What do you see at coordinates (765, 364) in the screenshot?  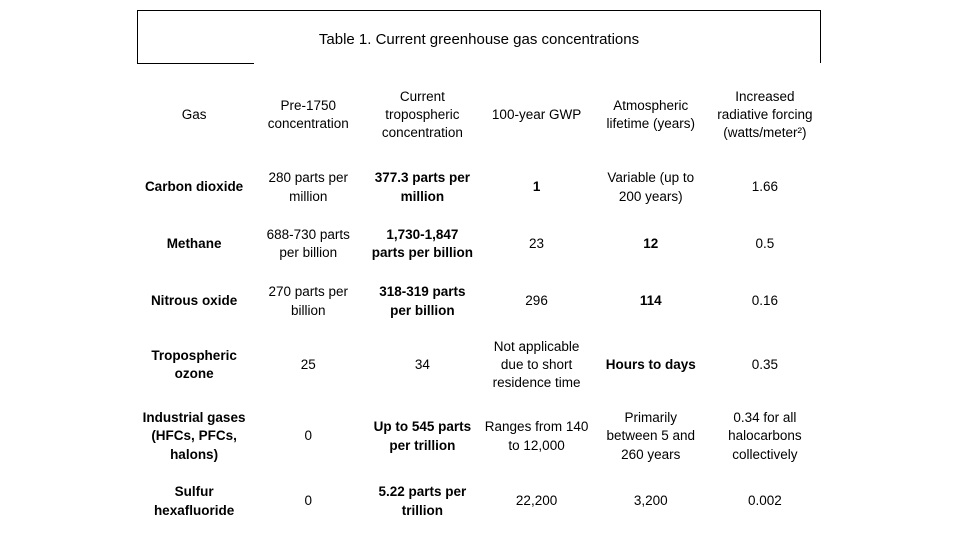 I see `cell-forcing-tropospheric-ozone: 0.35` at bounding box center [765, 364].